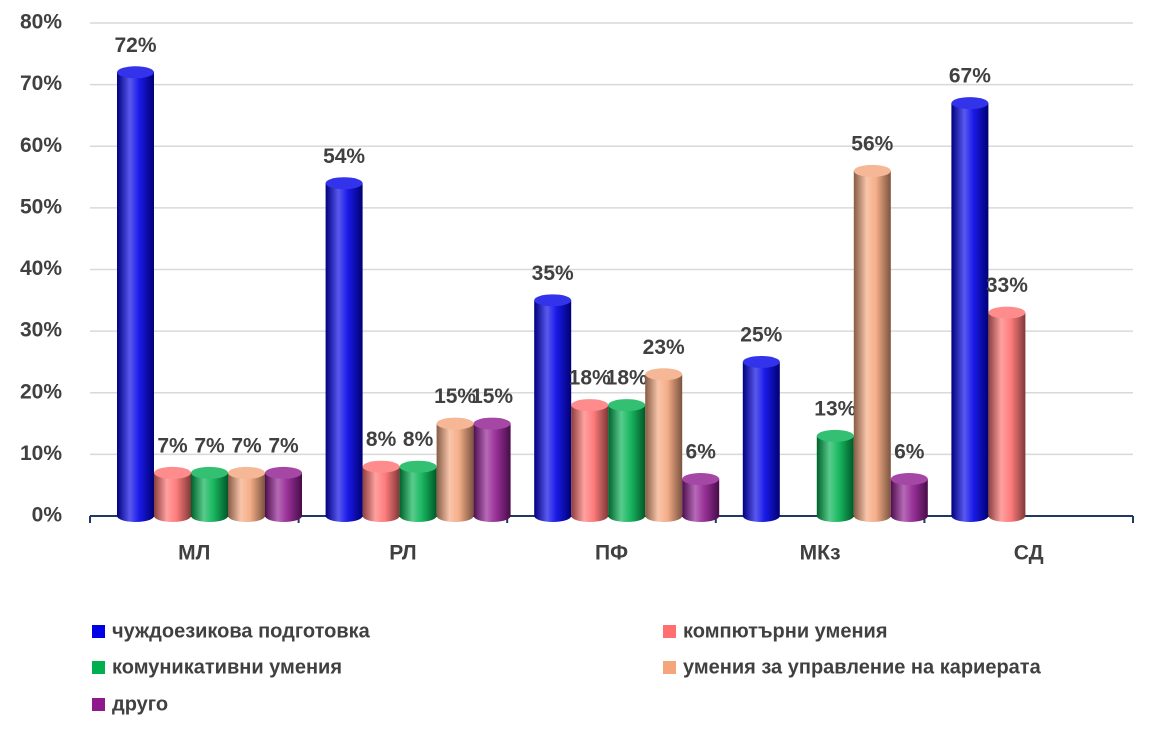  Describe the element at coordinates (241, 631) in the screenshot. I see `legend-label: чуждоезикова подготовка` at that location.